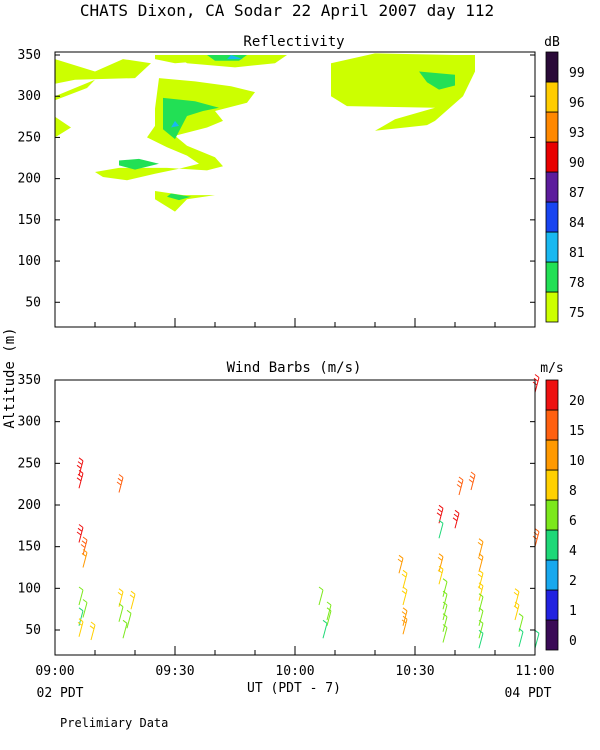  What do you see at coordinates (577, 103) in the screenshot?
I see `reflectivity-colorbar-label: 96` at bounding box center [577, 103].